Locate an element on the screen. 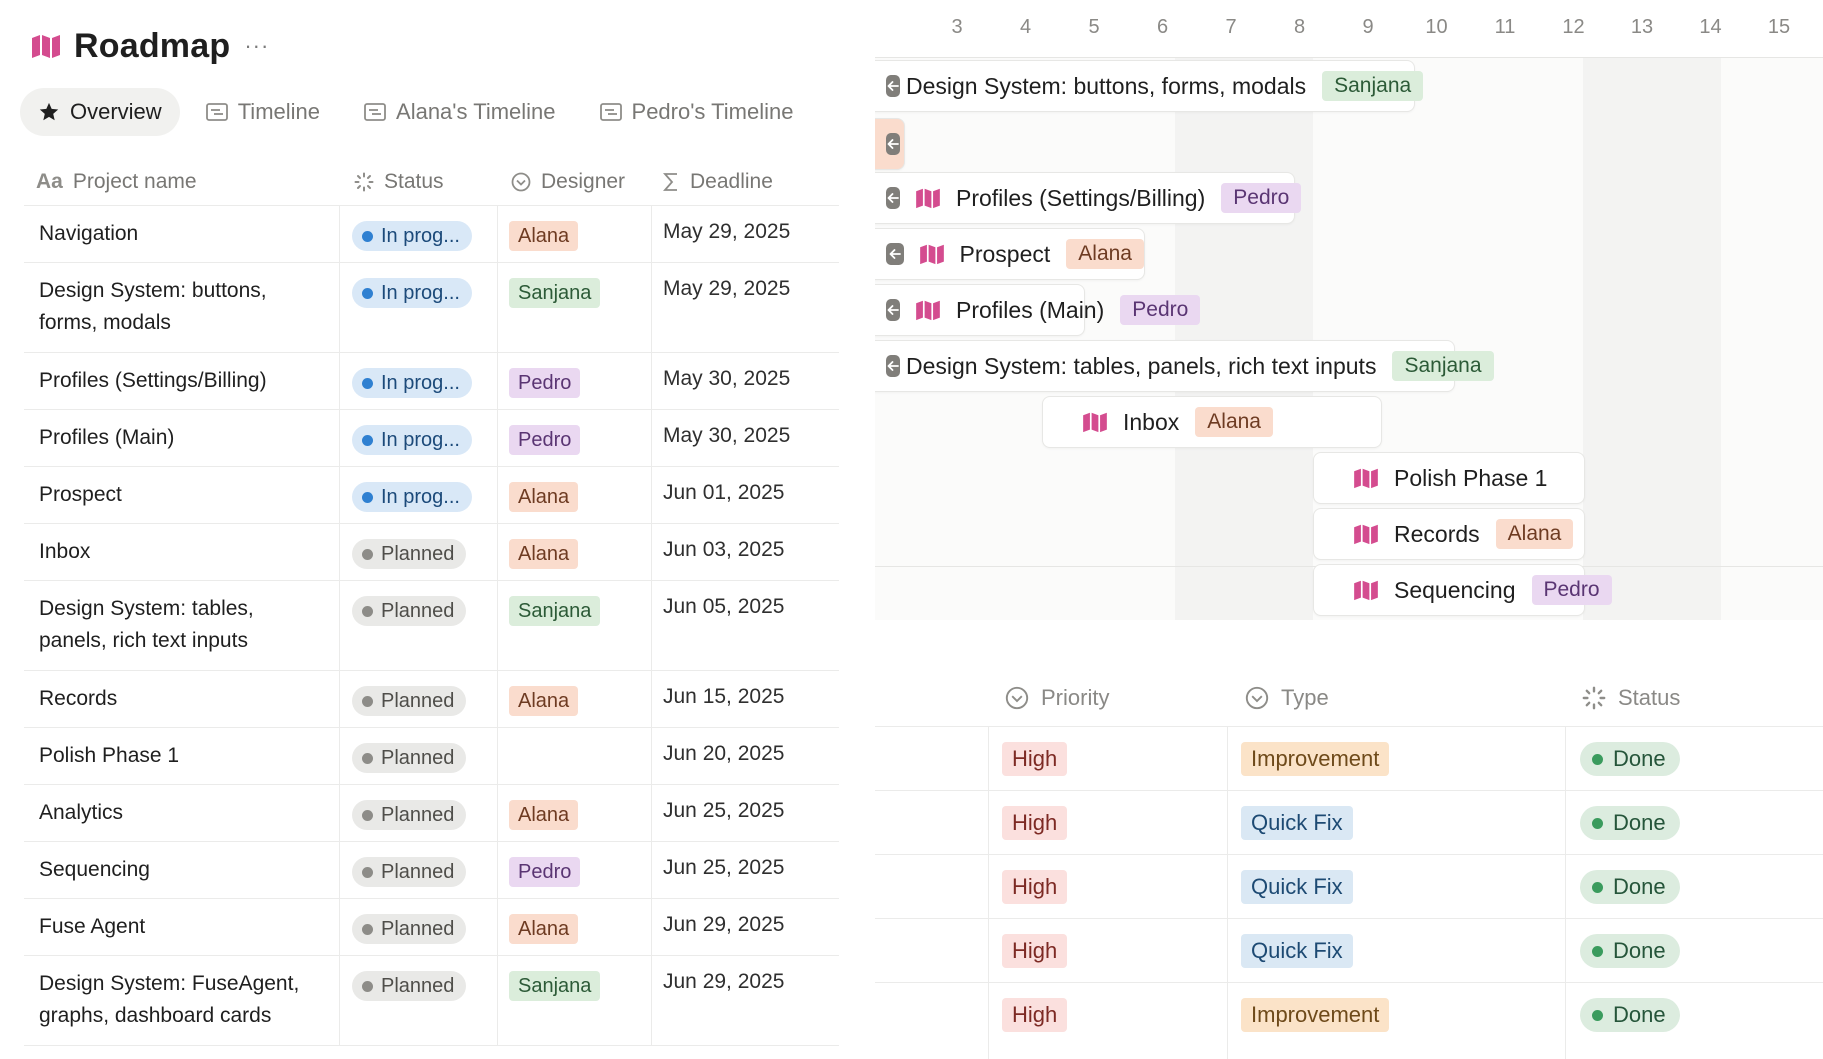 The image size is (1823, 1059). table-row: Analytics Planned Alana Jun 25, 2025 is located at coordinates (431, 813).